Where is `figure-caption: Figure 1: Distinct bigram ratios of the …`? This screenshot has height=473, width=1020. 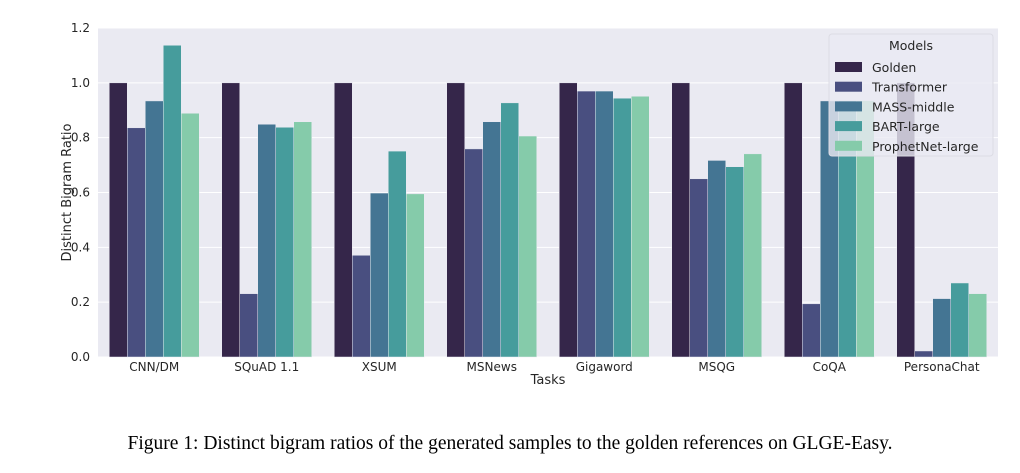
figure-caption: Figure 1: Distinct bigram ratios of the … is located at coordinates (510, 443).